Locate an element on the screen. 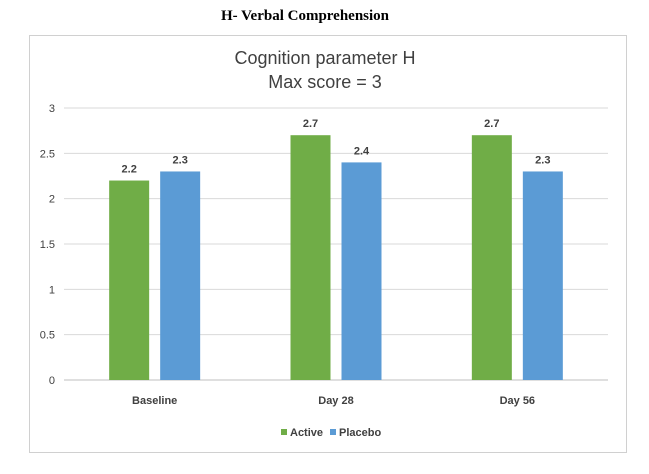  legend-swatch-placebo is located at coordinates (333, 432).